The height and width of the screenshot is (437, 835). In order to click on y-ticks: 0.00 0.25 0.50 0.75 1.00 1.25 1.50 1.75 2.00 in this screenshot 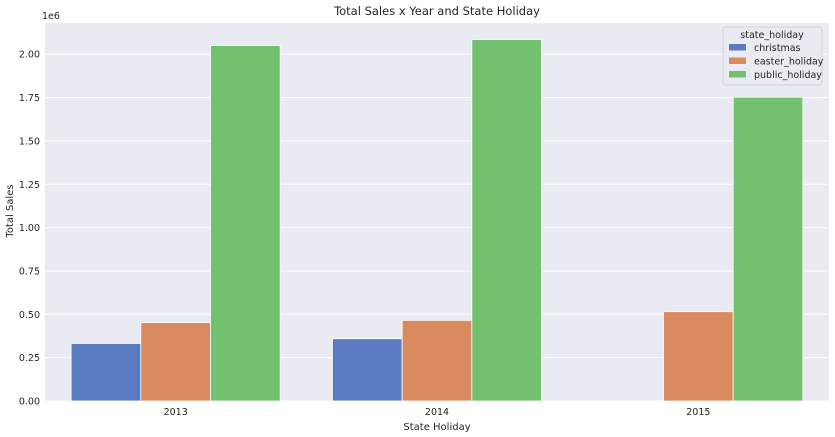, I will do `click(29, 229)`.